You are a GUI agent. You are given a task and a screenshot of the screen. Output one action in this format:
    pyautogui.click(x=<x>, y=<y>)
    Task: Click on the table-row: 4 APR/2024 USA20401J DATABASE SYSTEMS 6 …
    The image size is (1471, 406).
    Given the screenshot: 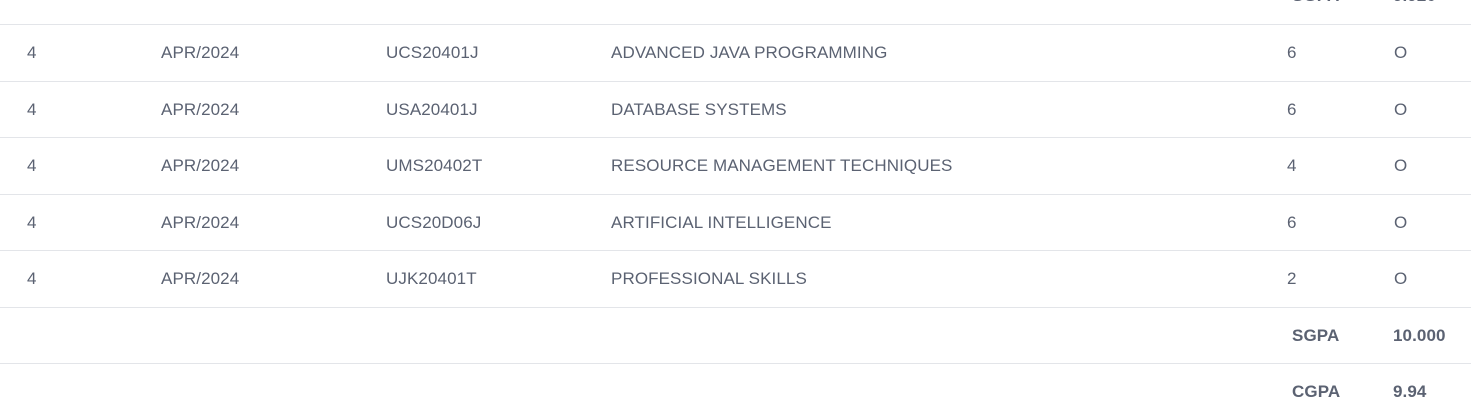 What is the action you would take?
    pyautogui.click(x=735, y=110)
    